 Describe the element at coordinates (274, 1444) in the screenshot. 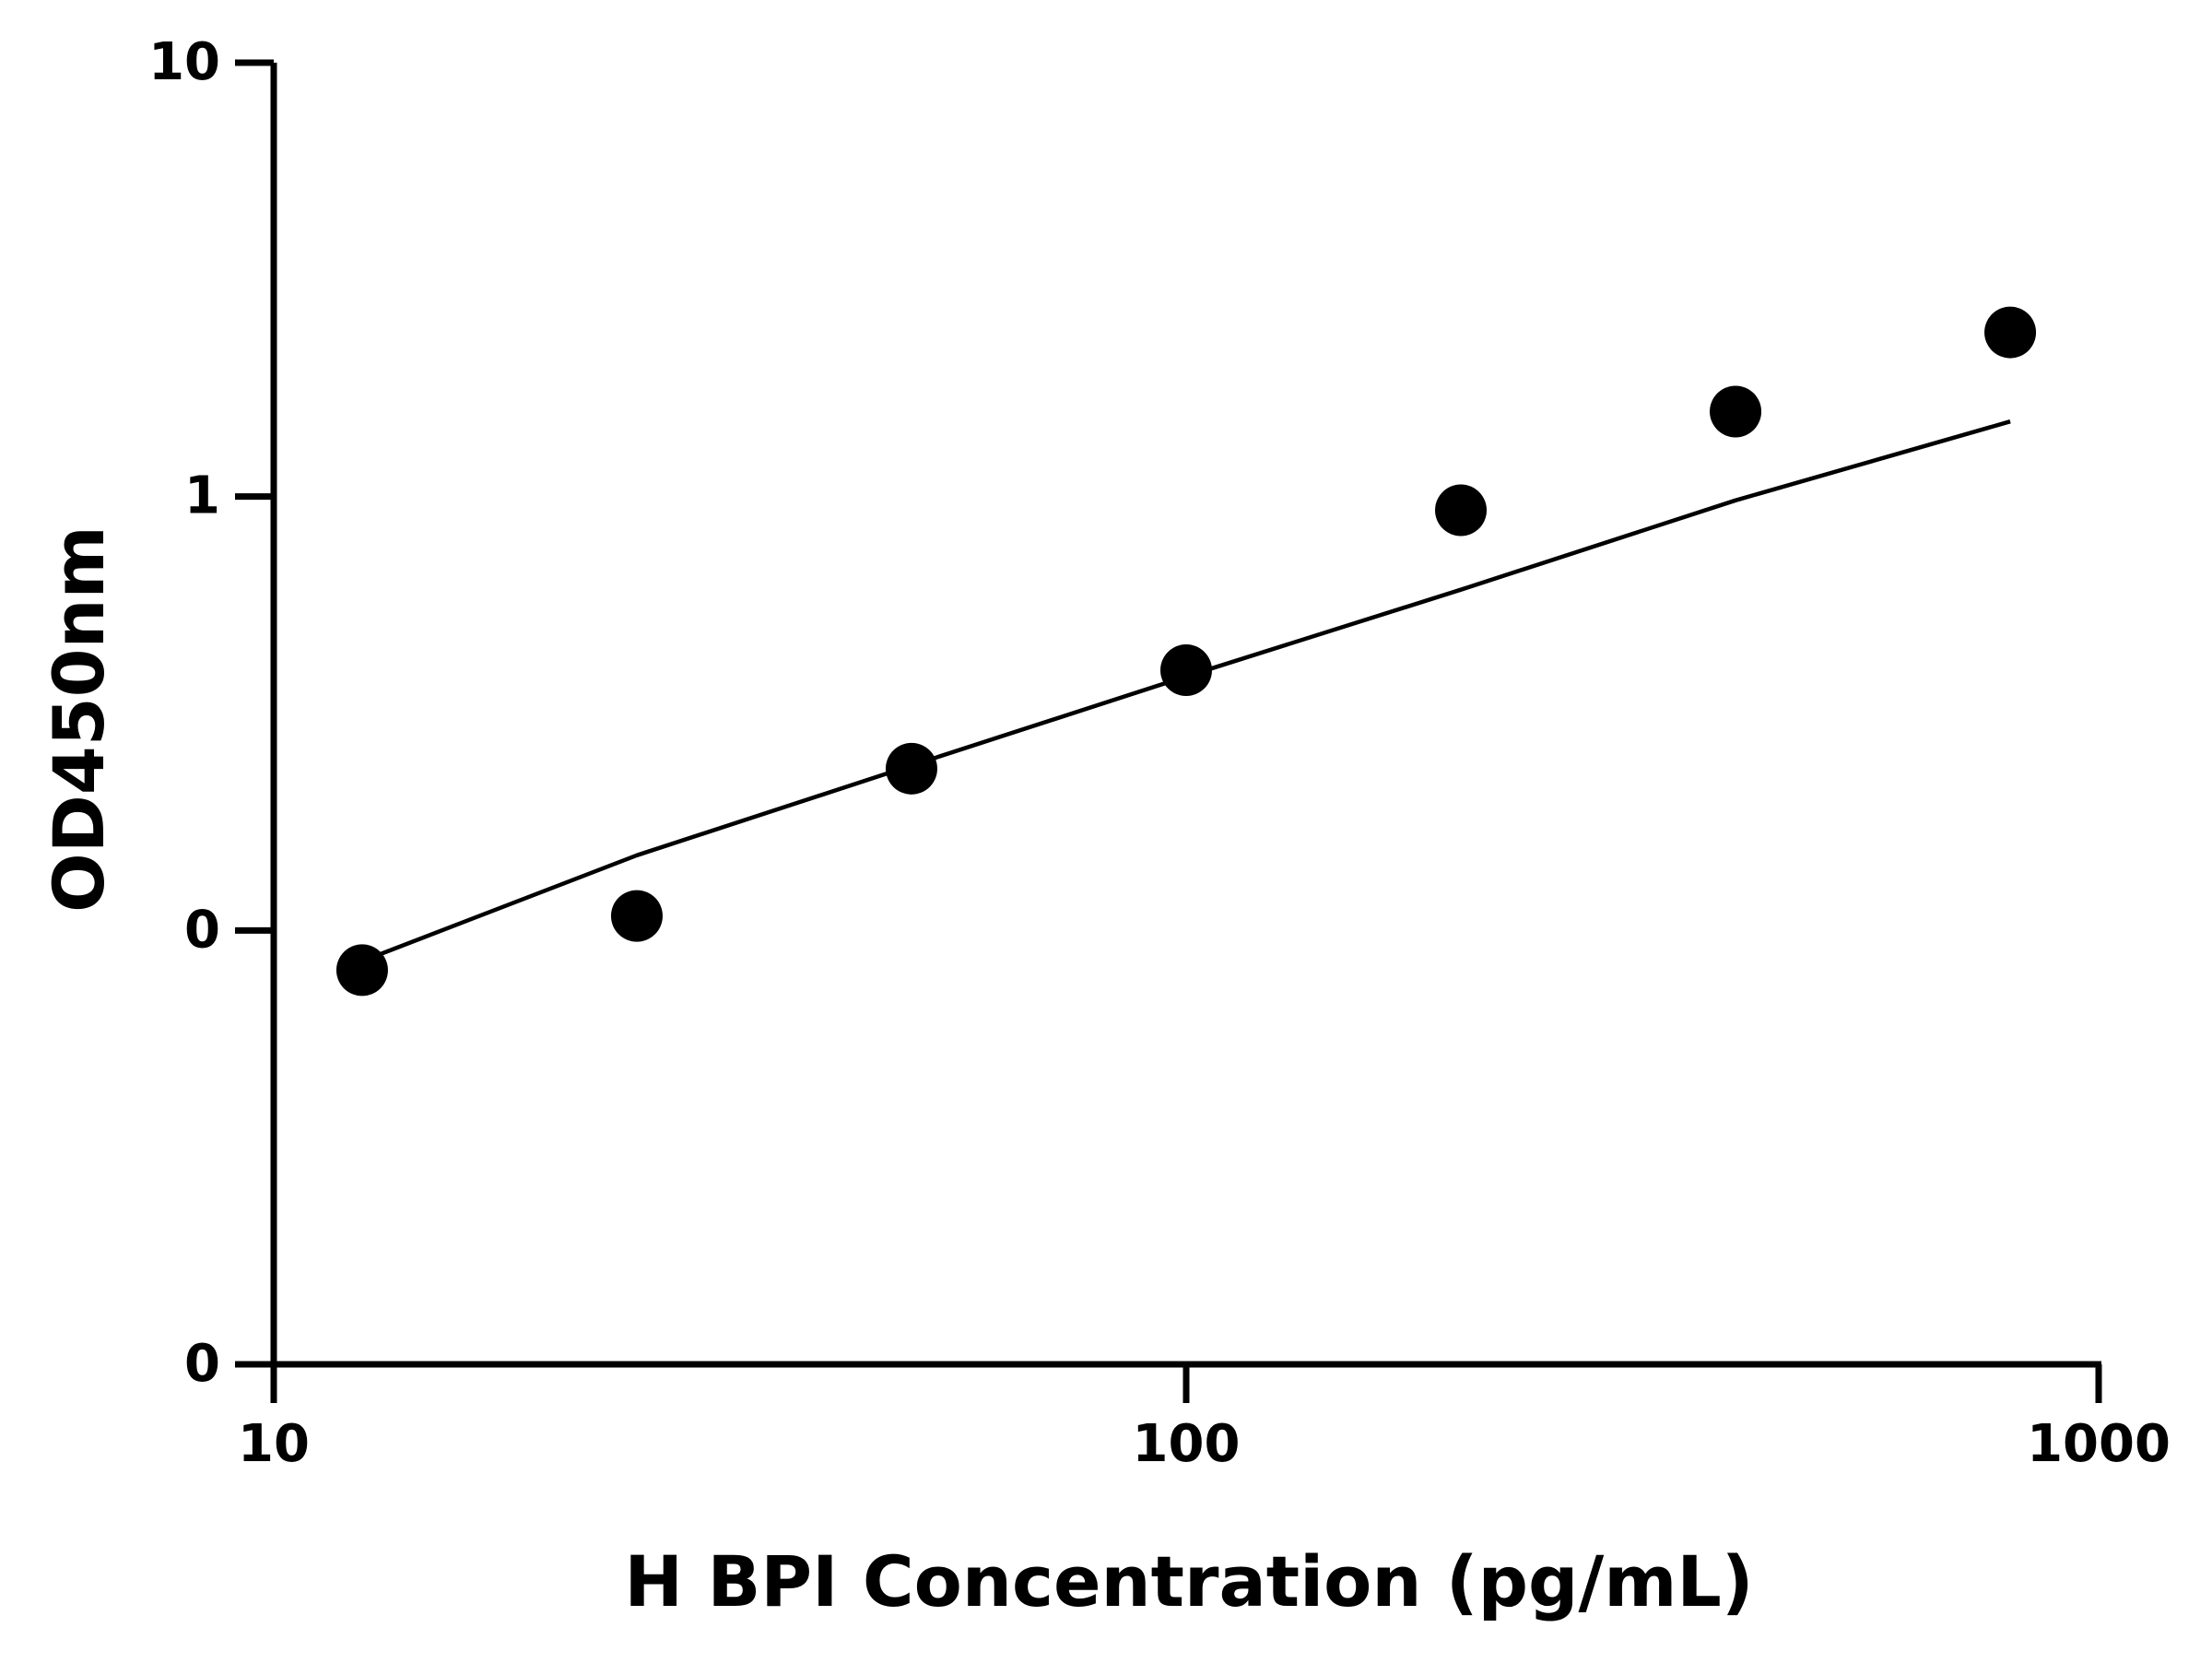

I see `x-tick-label: 10` at that location.